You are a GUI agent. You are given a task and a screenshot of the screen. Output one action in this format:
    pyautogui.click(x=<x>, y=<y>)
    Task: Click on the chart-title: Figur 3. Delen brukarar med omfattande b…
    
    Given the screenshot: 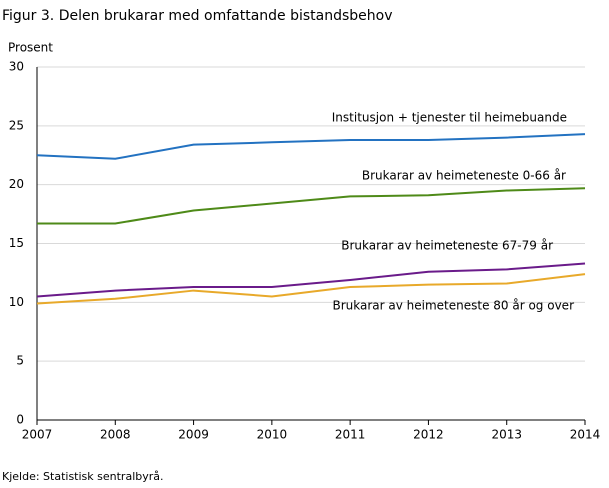 What is the action you would take?
    pyautogui.click(x=197, y=16)
    